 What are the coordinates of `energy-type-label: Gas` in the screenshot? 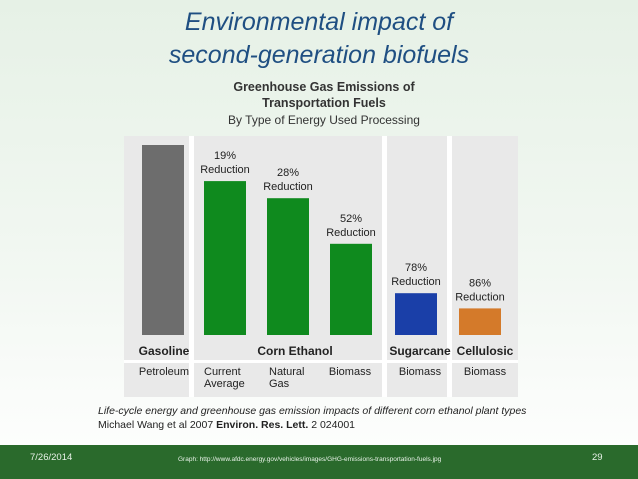 It's located at (279, 384).